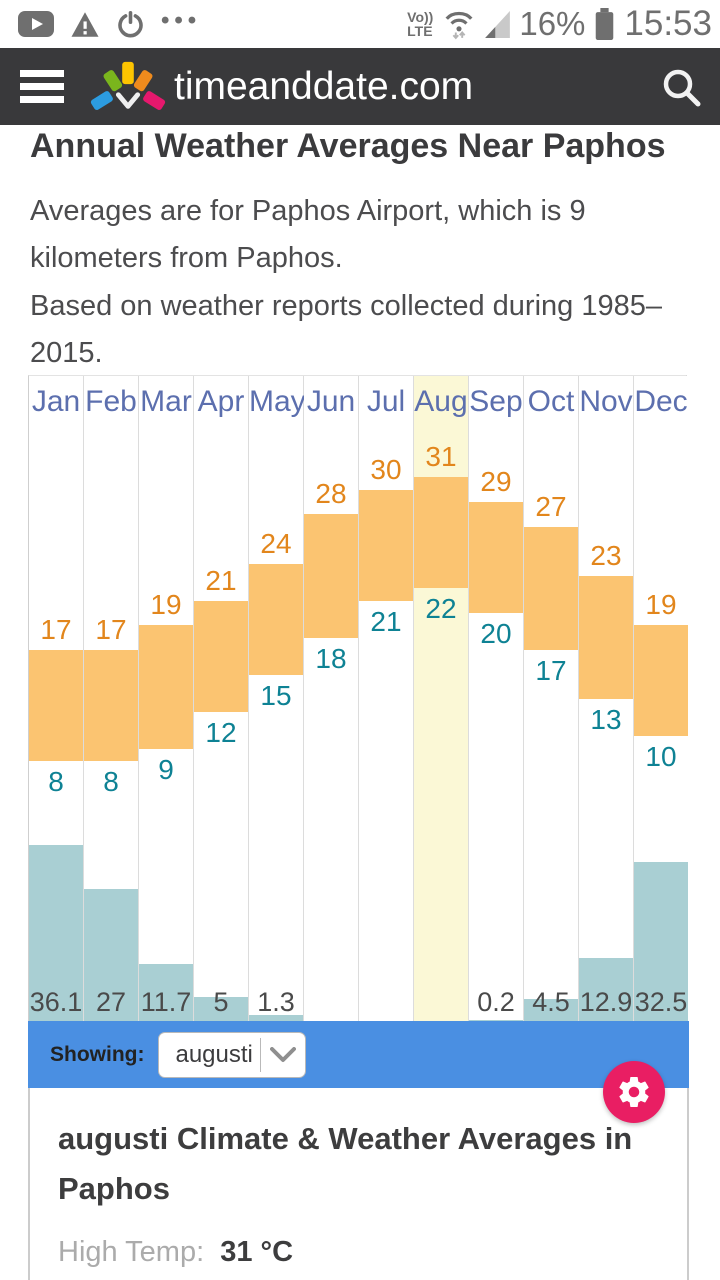 Image resolution: width=720 pixels, height=1280 pixels. I want to click on chart-column: Aug 31 22, so click(441, 698).